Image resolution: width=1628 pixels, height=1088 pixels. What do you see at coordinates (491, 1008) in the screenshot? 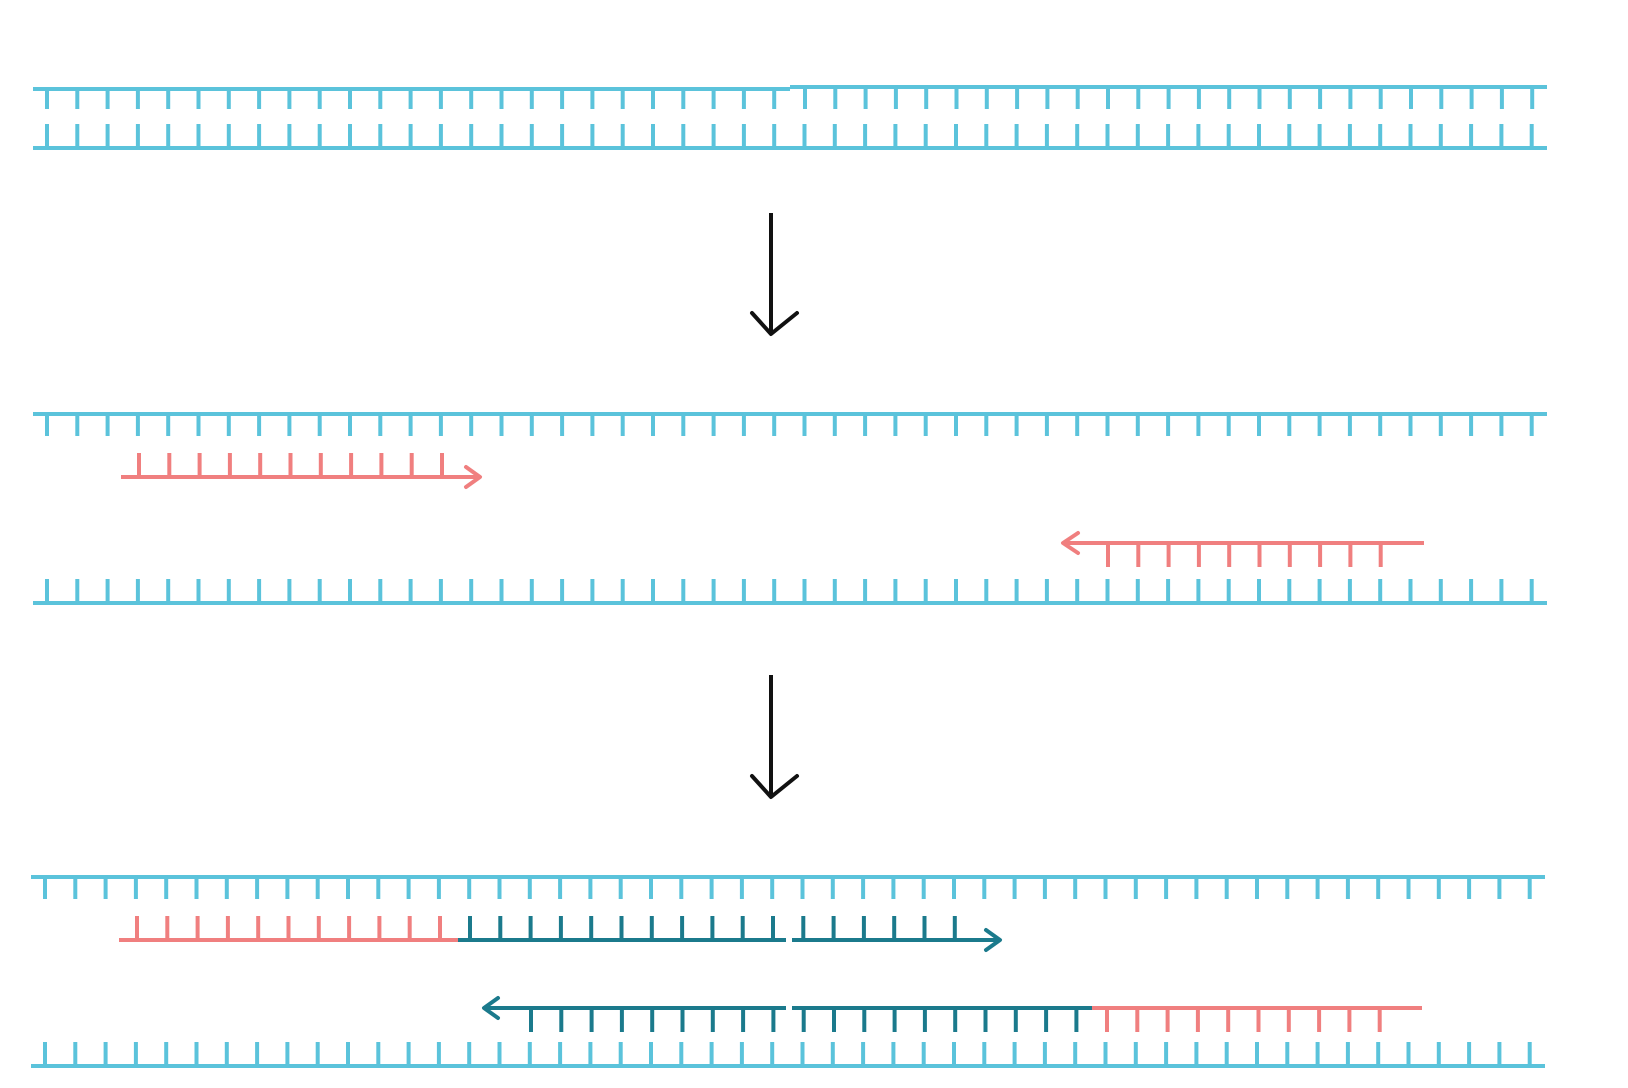
I see `reverse-extension-arrowhead` at bounding box center [491, 1008].